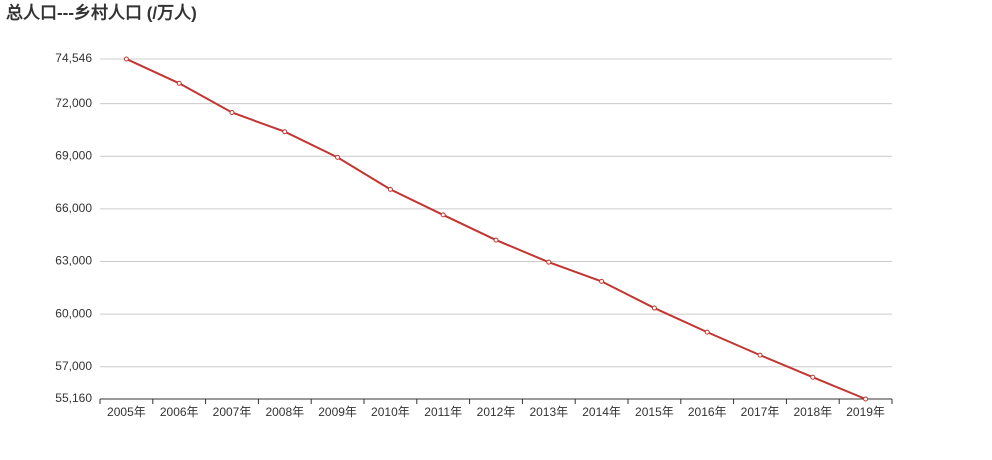  I want to click on y-tick-label: 60,000, so click(73, 313).